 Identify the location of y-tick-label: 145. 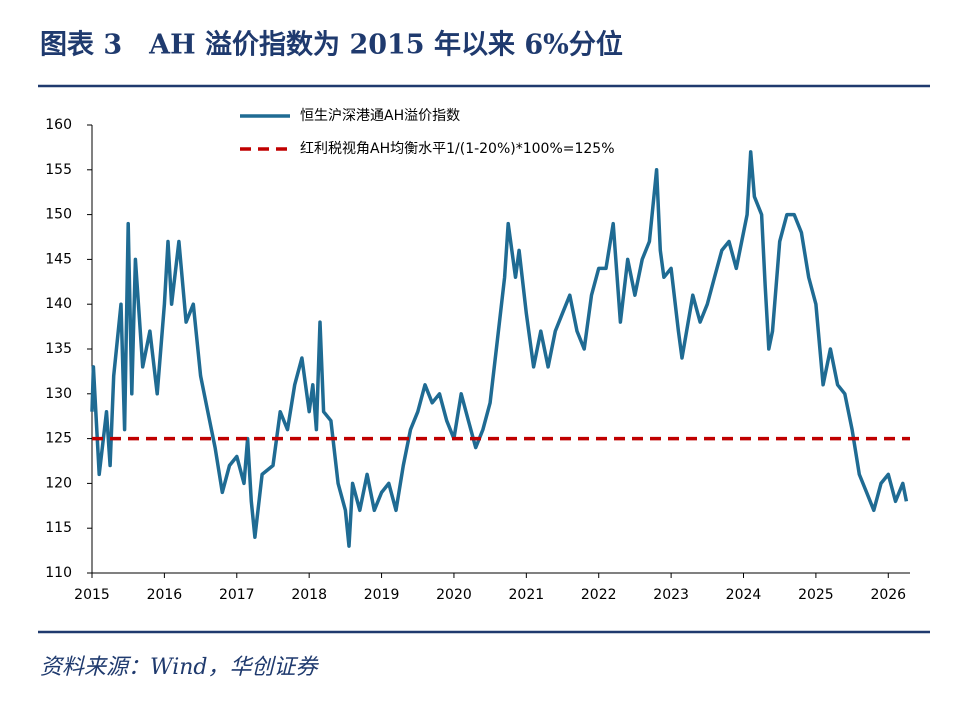
(58, 259).